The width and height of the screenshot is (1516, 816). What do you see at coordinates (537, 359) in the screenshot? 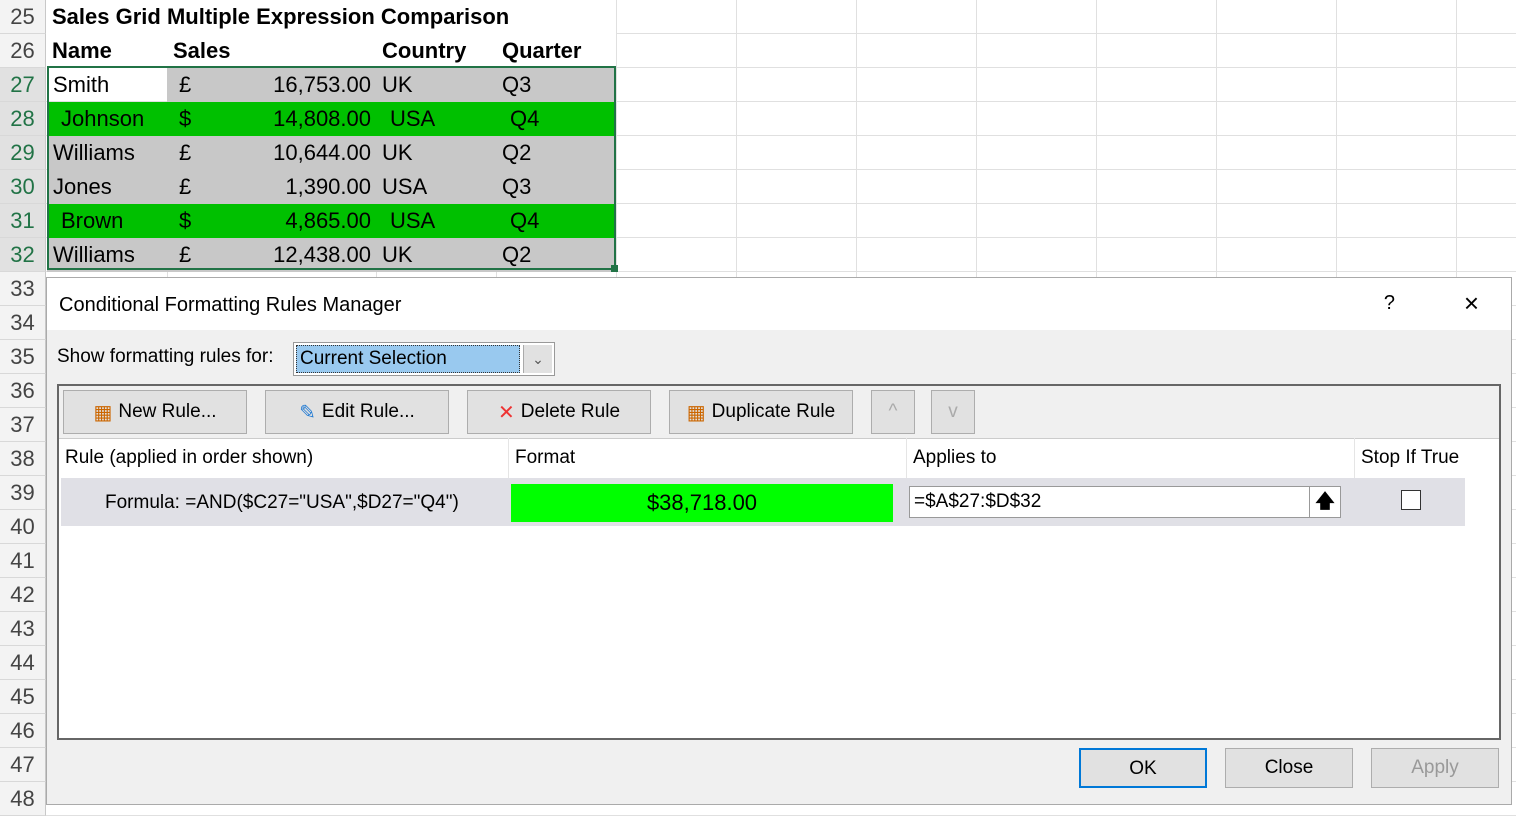
I see `chevron-down-icon: ⌄` at bounding box center [537, 359].